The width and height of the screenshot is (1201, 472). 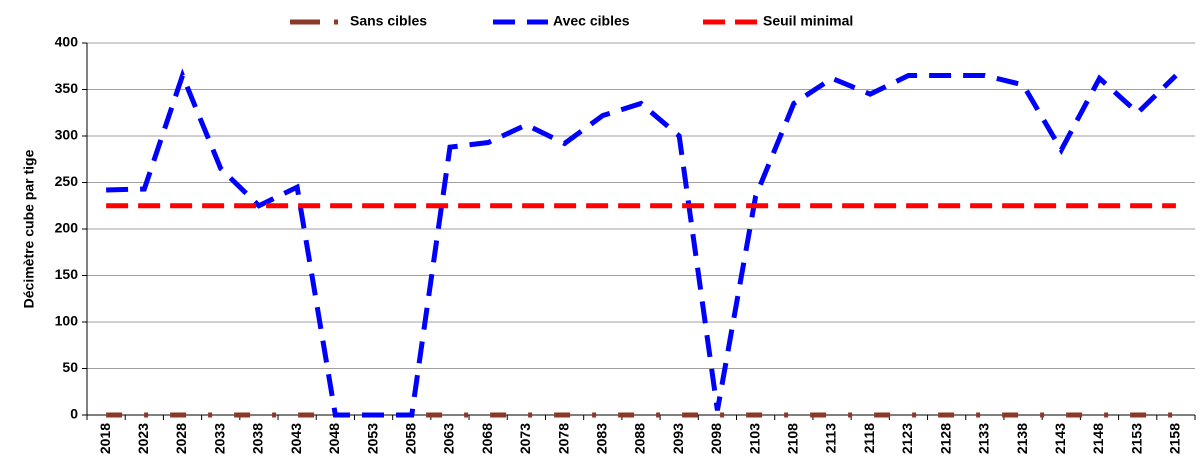 What do you see at coordinates (258, 438) in the screenshot?
I see `x-tick-label: 2038` at bounding box center [258, 438].